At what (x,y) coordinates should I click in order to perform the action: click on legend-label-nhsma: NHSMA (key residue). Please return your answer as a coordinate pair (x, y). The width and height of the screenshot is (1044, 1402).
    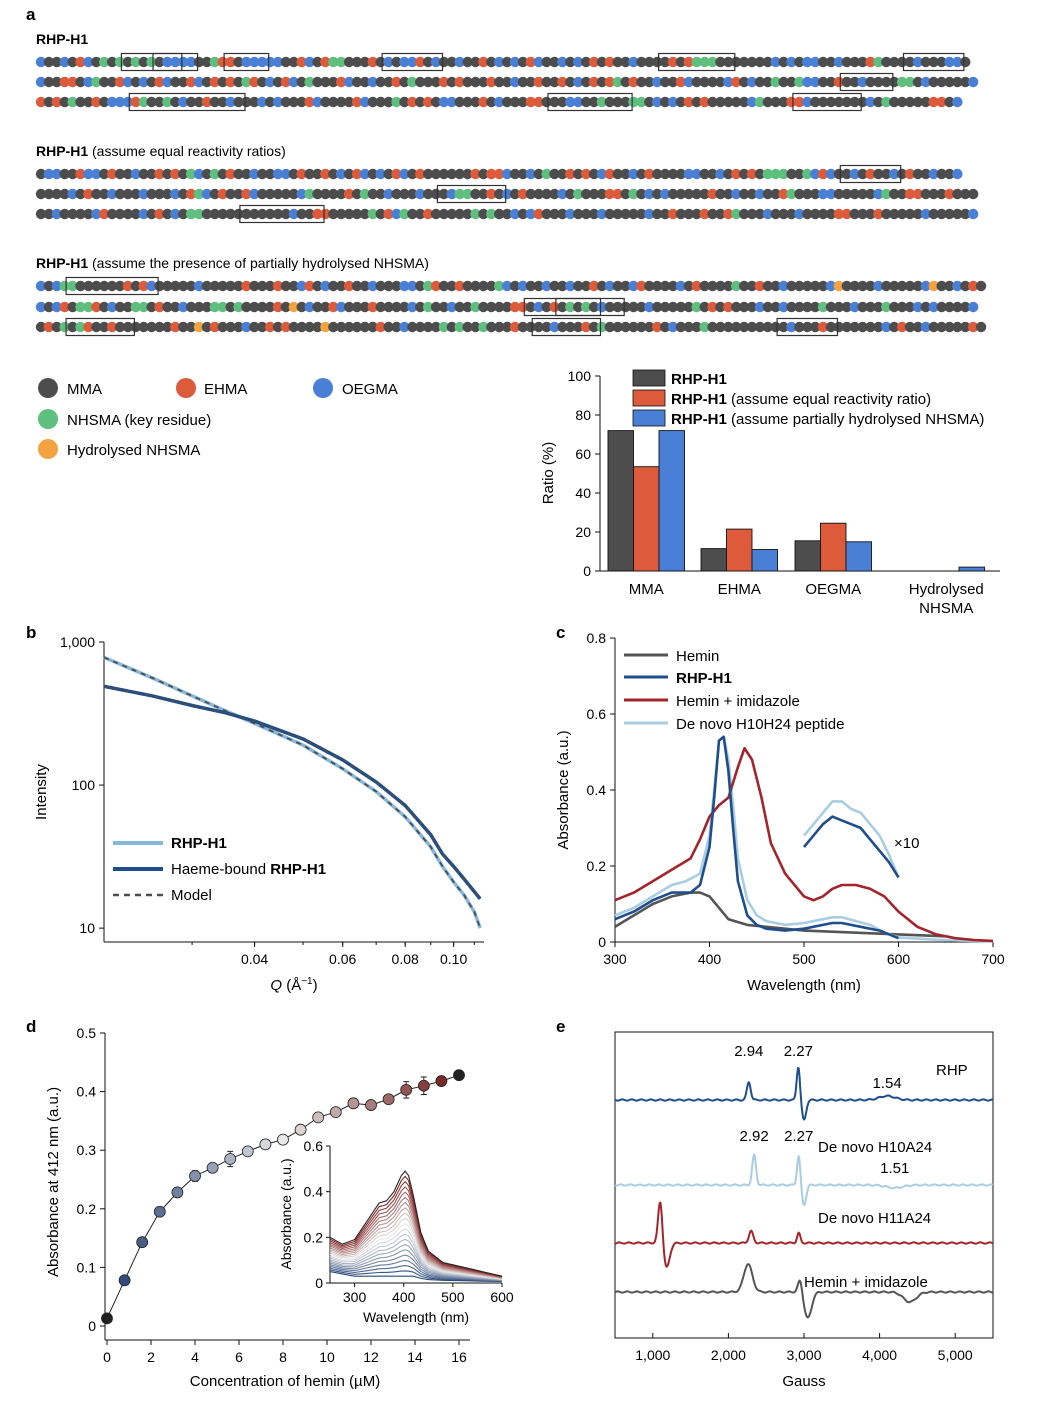
    Looking at the image, I should click on (139, 420).